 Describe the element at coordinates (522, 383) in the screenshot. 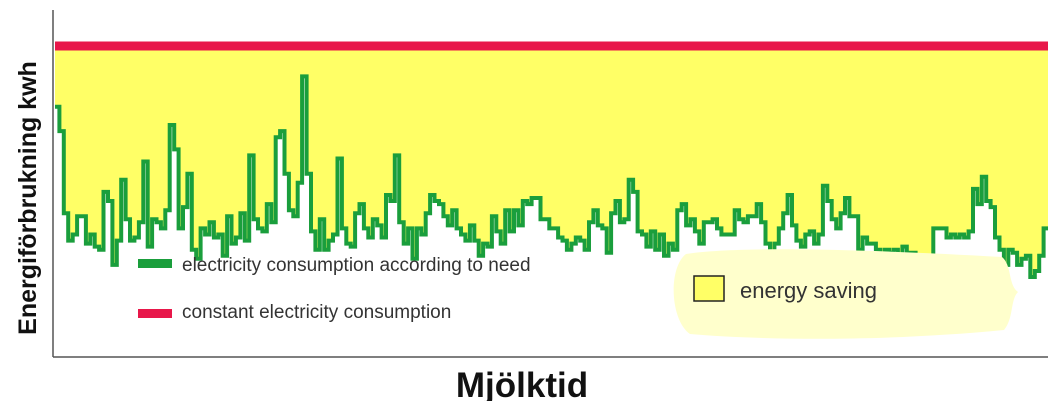

I see `x-axis-title: Mjölktid` at that location.